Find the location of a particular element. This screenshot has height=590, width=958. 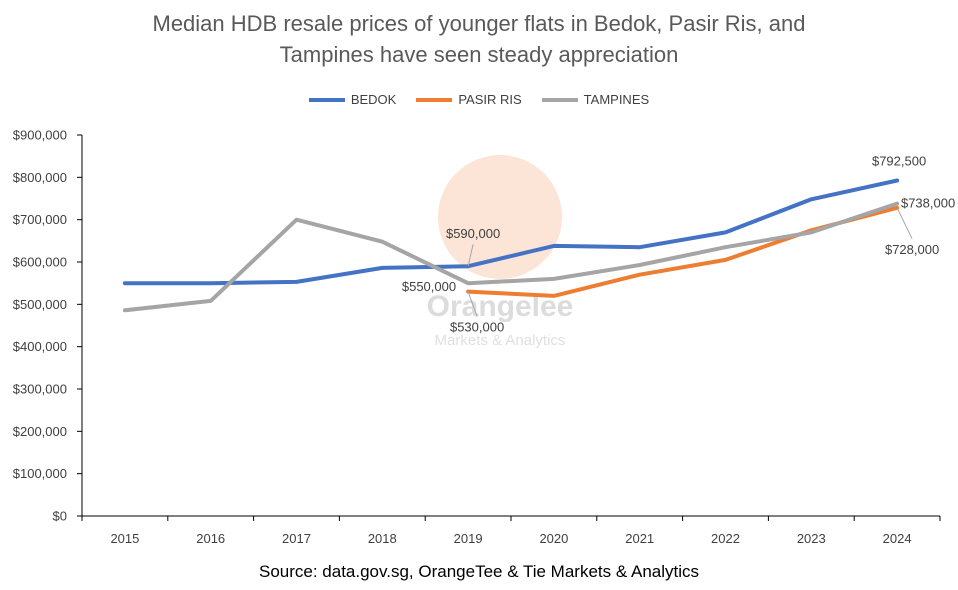

legend-item-bedok: BEDOK is located at coordinates (352, 99).